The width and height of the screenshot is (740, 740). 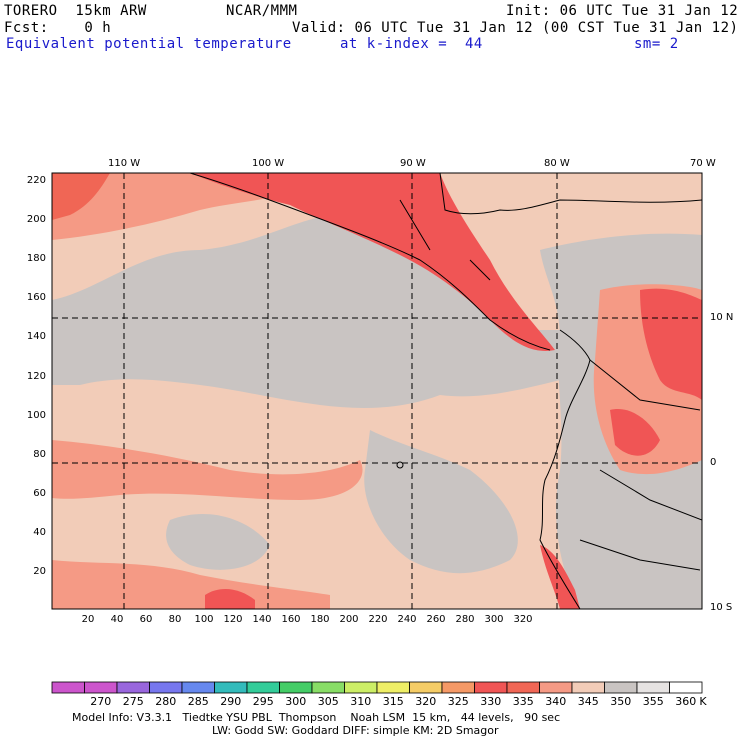 What do you see at coordinates (262, 619) in the screenshot?
I see `x-tick-label: 140` at bounding box center [262, 619].